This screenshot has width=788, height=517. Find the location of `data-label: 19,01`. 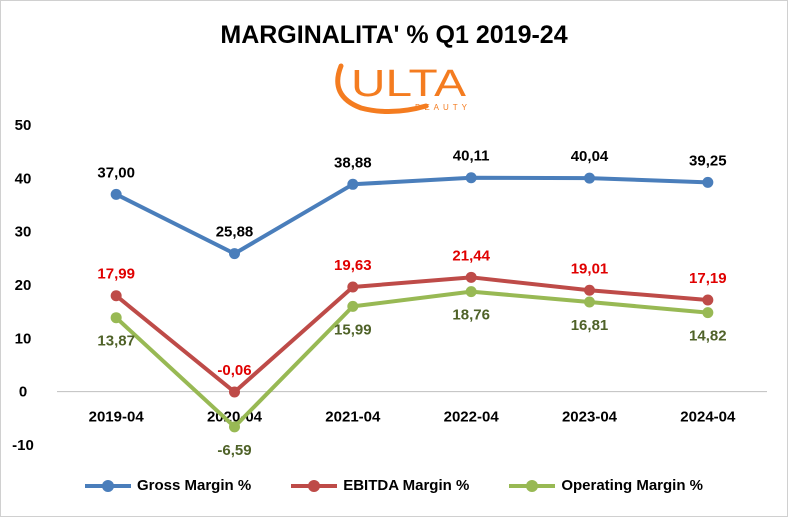

data-label: 19,01 is located at coordinates (590, 268).